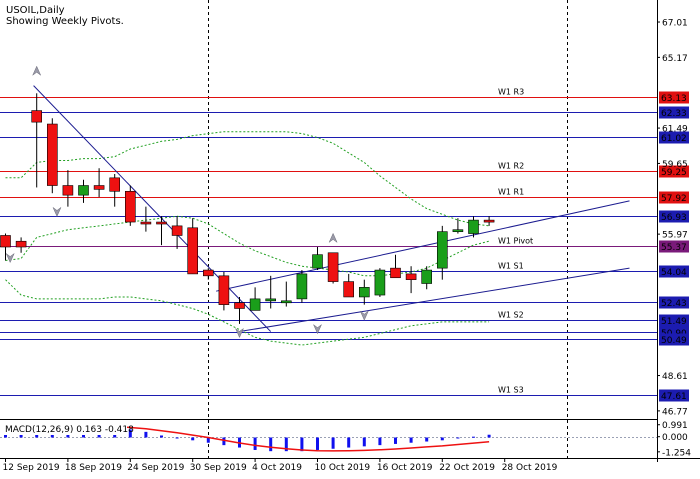 The width and height of the screenshot is (700, 479). What do you see at coordinates (530, 468) in the screenshot?
I see `time-tick-label: 28 Oct 2019` at bounding box center [530, 468].